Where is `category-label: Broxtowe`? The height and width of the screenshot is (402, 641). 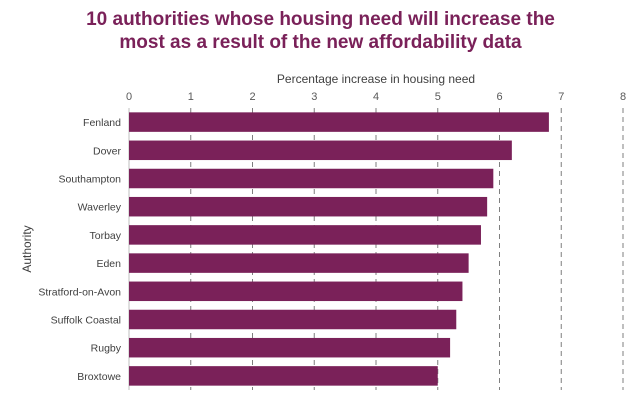
category-label: Broxtowe is located at coordinates (99, 377).